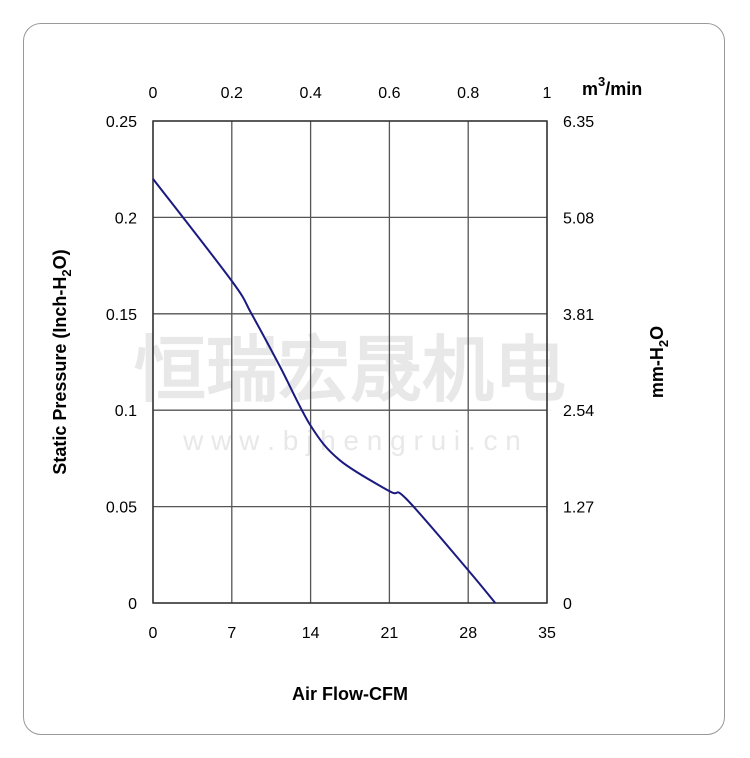  I want to click on x-axis-label: Air Flow-CFM, so click(350, 694).